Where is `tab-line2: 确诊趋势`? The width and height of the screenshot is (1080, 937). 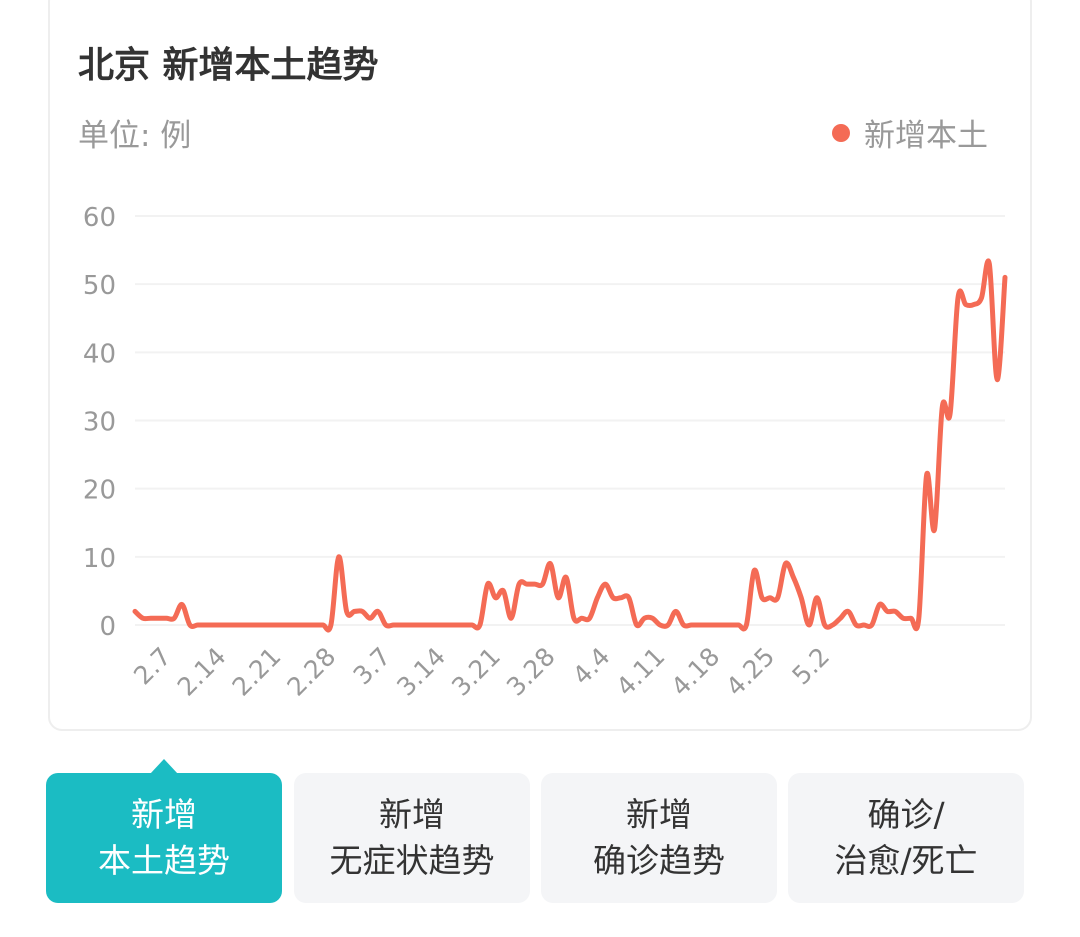
tab-line2: 确诊趋势 is located at coordinates (659, 860).